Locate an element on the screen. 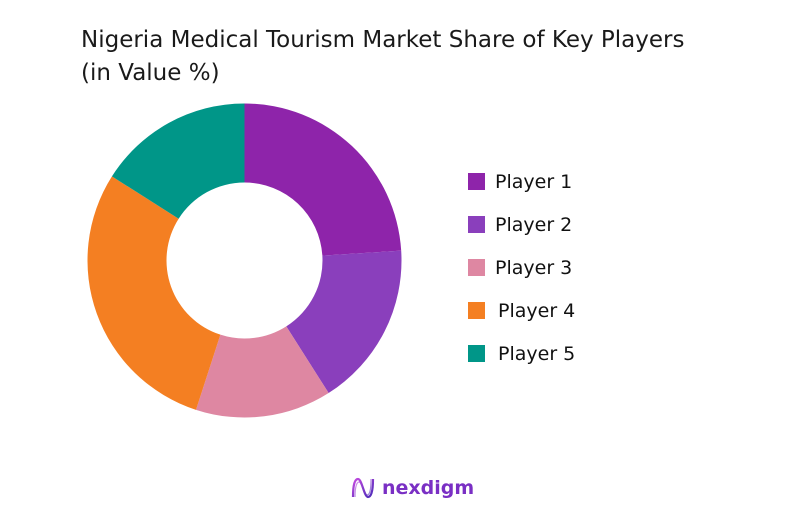 The image size is (796, 519). legend: Player 1 Player 2 Player 3 Player 4 Player 5 is located at coordinates (521, 267).